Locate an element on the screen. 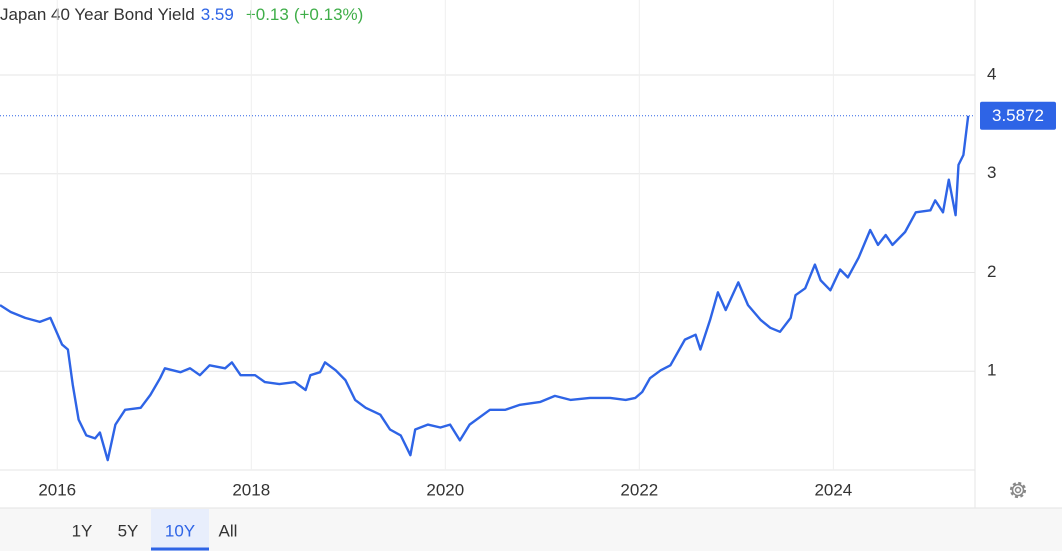 This screenshot has width=1062, height=551. x-tick-label: 2024 is located at coordinates (833, 489).